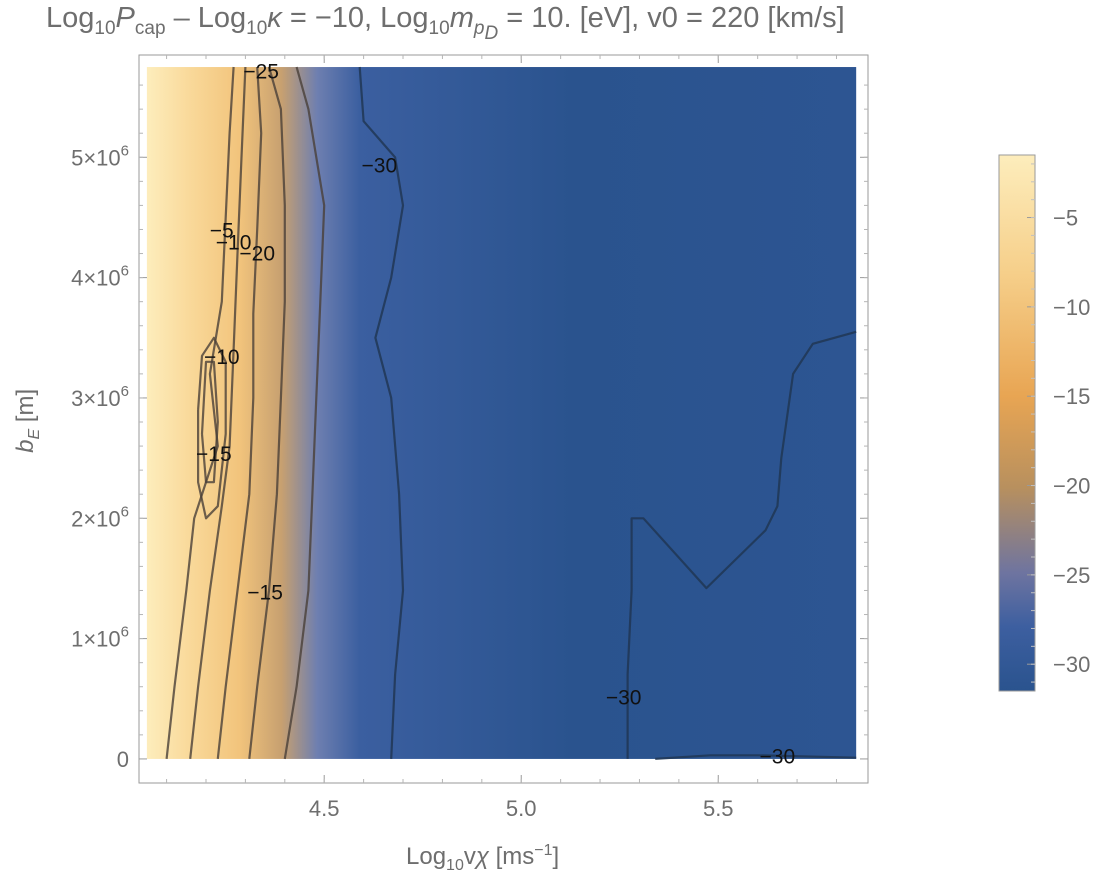 This screenshot has width=1115, height=883. Describe the element at coordinates (222, 230) in the screenshot. I see `contour-label: −5` at that location.